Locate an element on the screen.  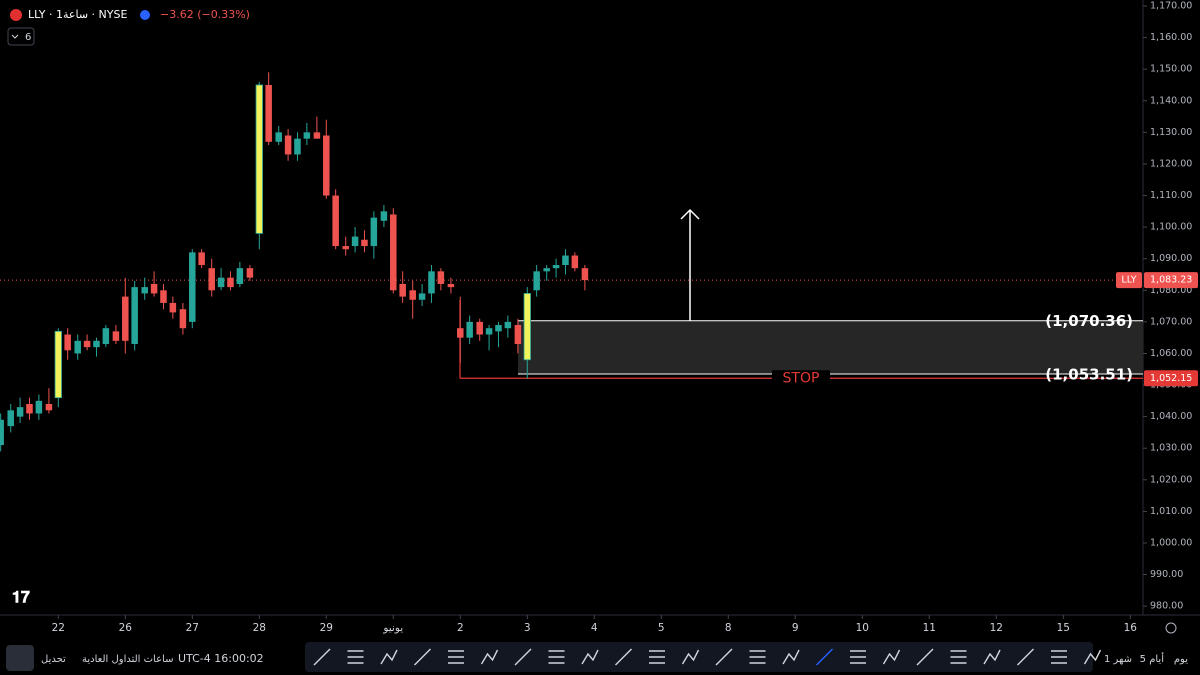
stop-label-bg is located at coordinates (801, 378).